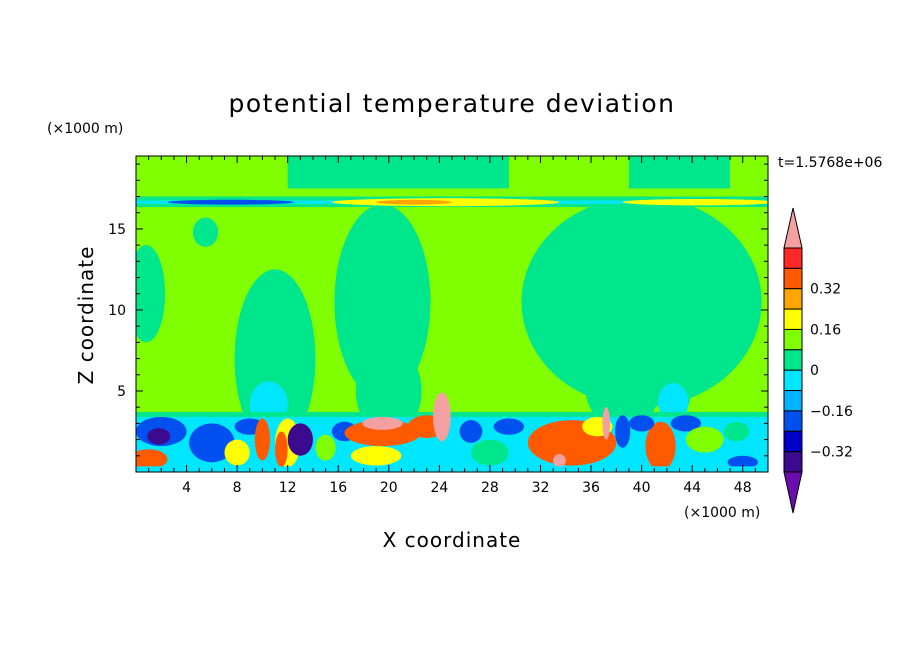 This screenshot has height=654, width=904. I want to click on x-tick-label: 8, so click(237, 488).